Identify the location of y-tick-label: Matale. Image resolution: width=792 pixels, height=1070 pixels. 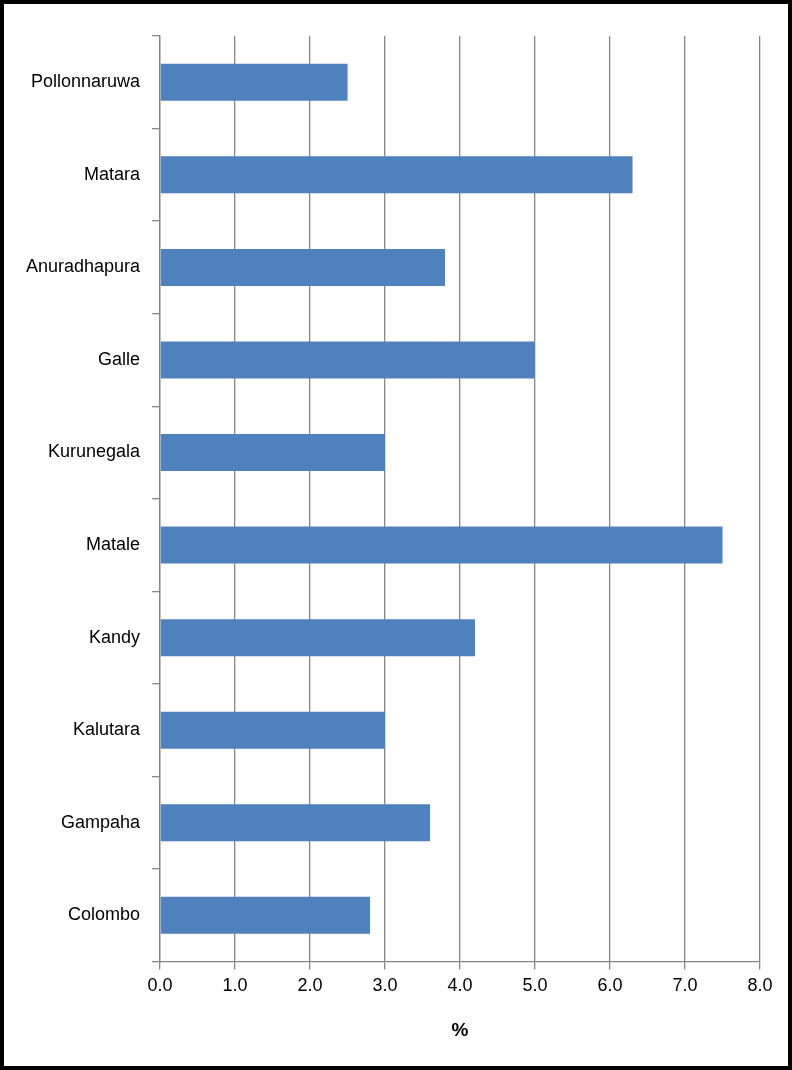
(113, 544).